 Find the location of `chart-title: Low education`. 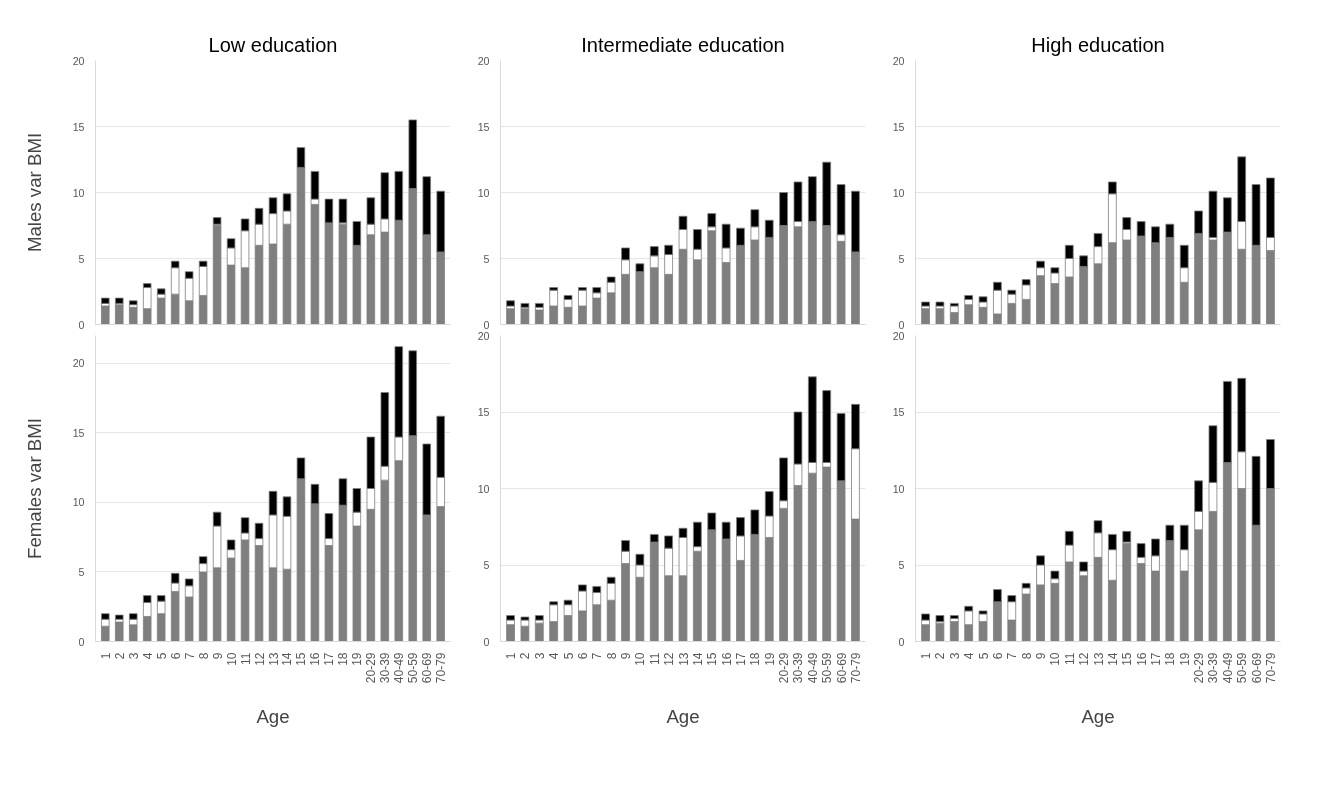

chart-title: Low education is located at coordinates (273, 44).